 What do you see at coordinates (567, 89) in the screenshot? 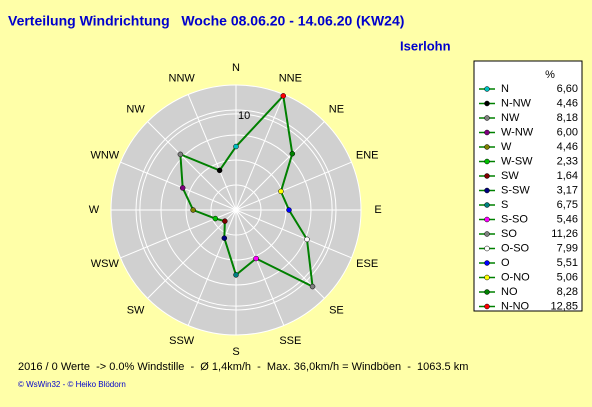
I see `legend-value: 6,60` at bounding box center [567, 89].